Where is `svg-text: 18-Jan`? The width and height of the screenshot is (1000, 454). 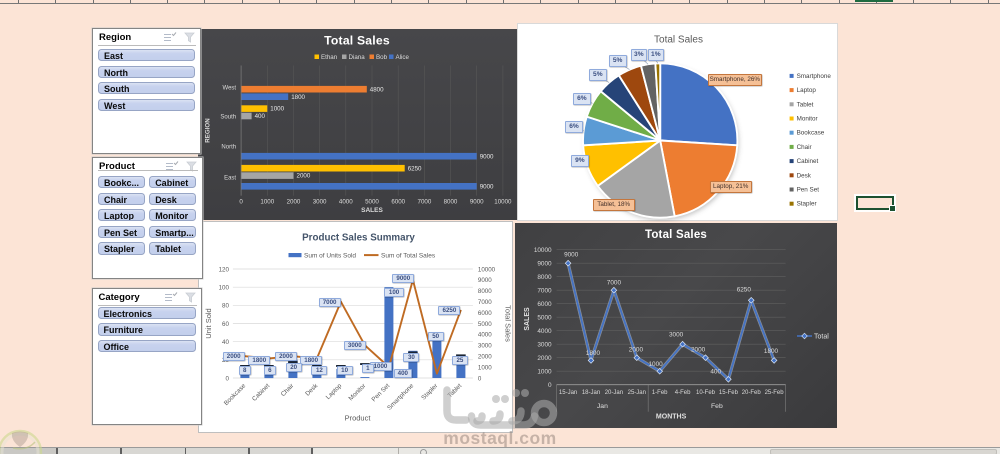 svg-text: 18-Jan is located at coordinates (591, 393).